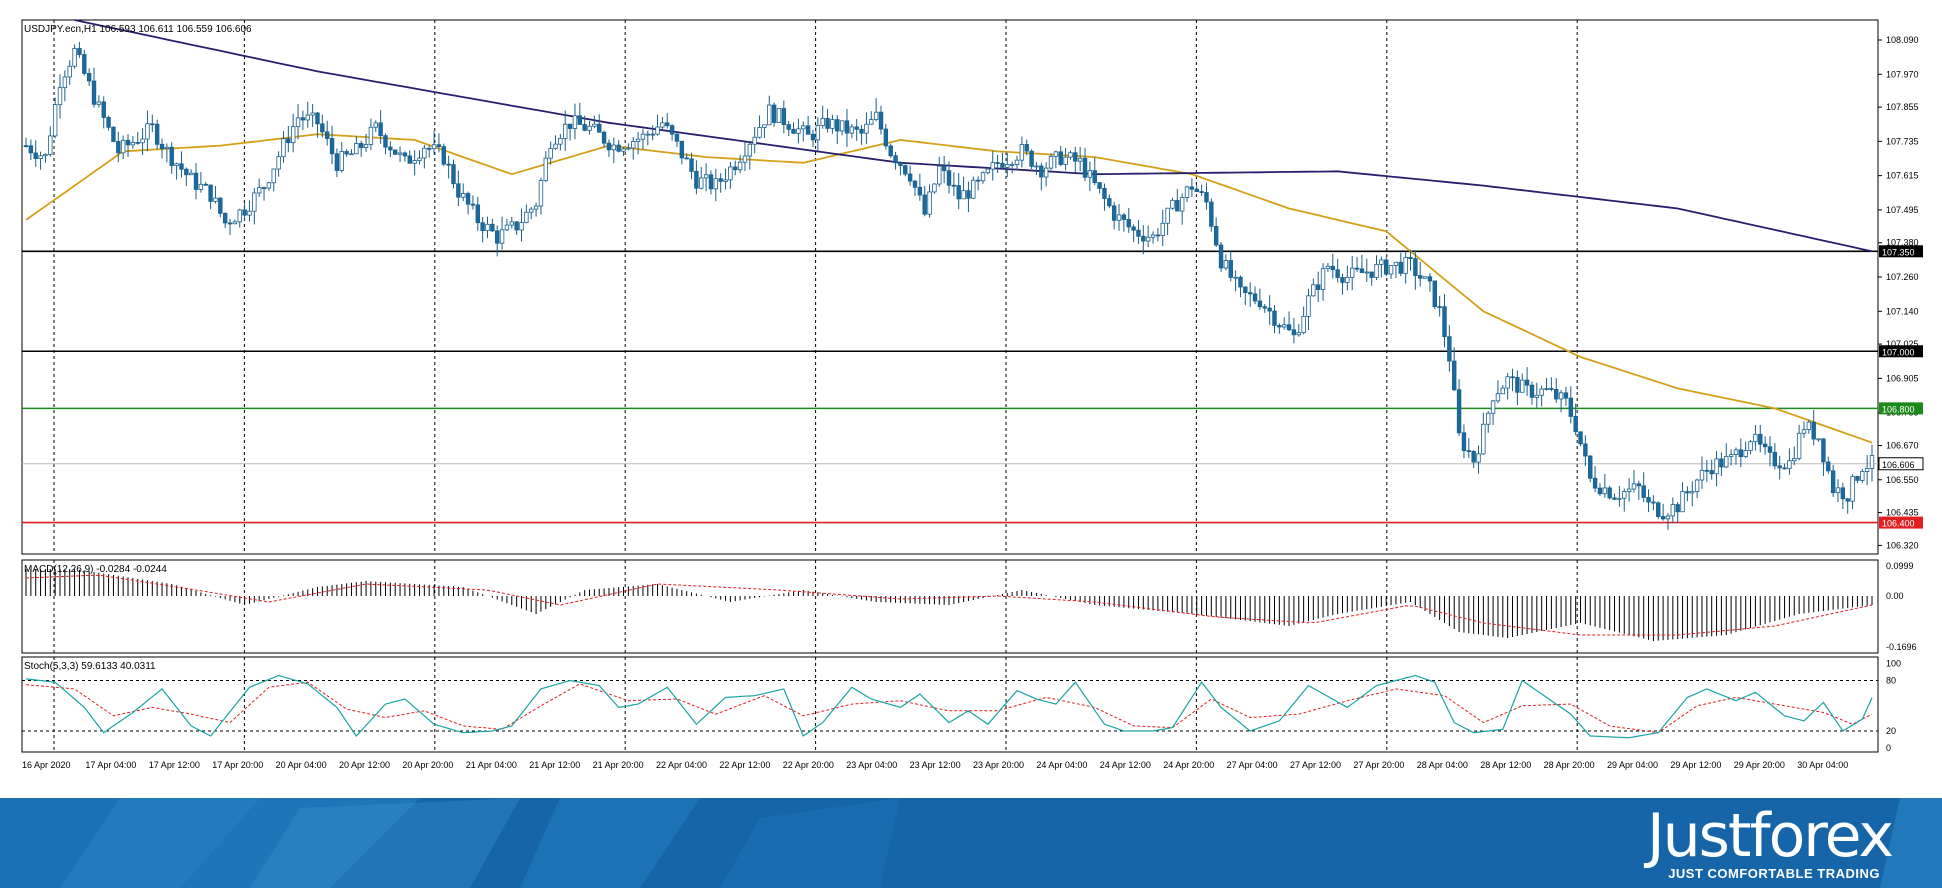 The height and width of the screenshot is (888, 1942). What do you see at coordinates (1505, 765) in the screenshot?
I see `x-tick-label: 28 Apr 12:00` at bounding box center [1505, 765].